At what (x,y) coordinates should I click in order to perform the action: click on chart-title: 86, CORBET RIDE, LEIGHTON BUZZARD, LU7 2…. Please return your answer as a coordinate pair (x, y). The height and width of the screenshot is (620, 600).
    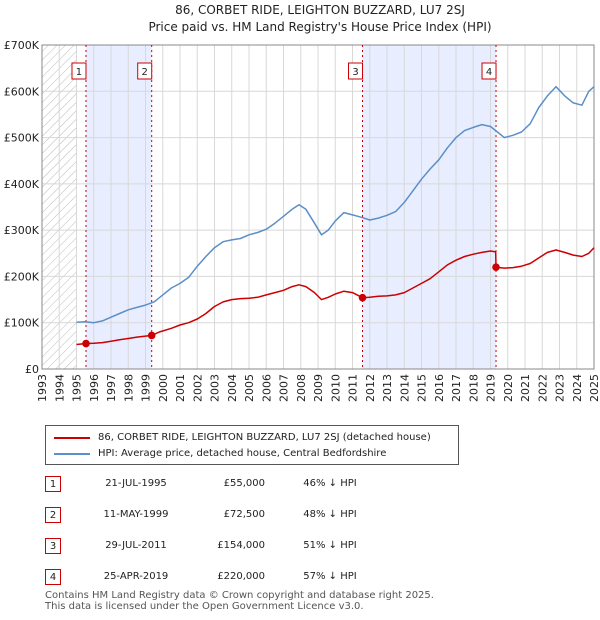
    Looking at the image, I should click on (320, 10).